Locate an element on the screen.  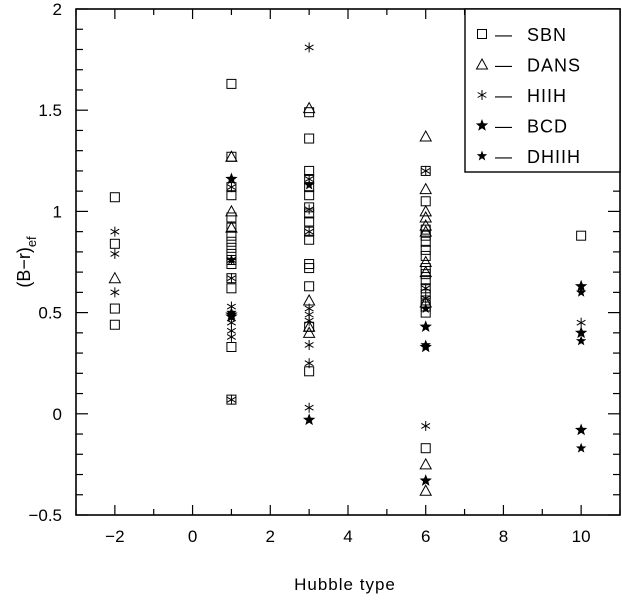
x-tick-label: 0 is located at coordinates (192, 536).